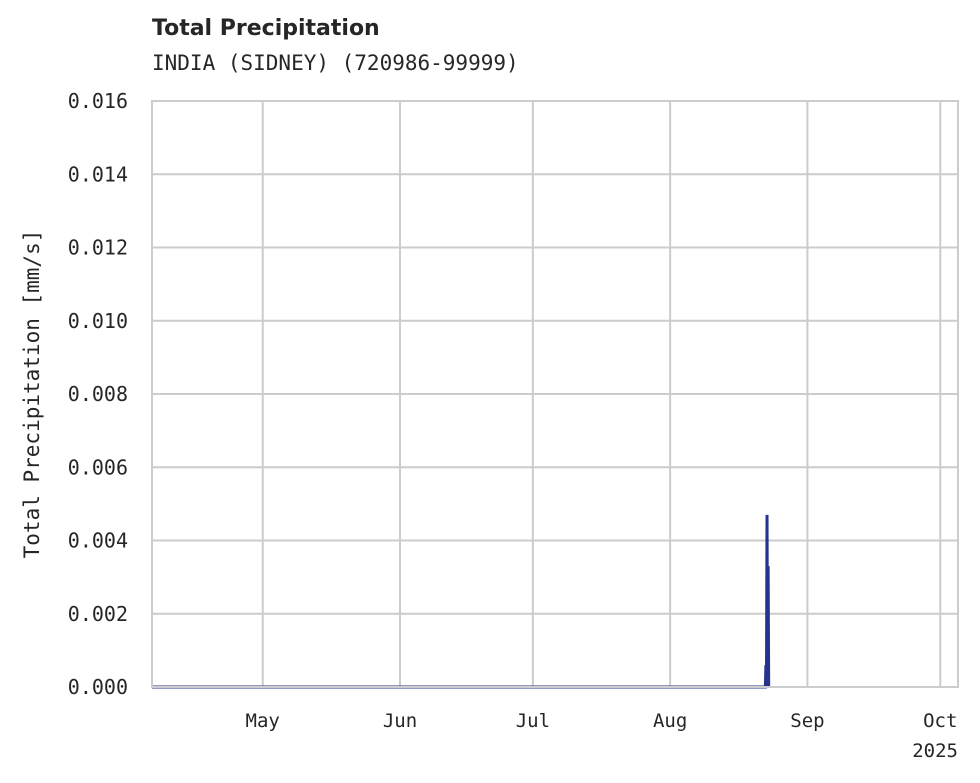  Describe the element at coordinates (98, 174) in the screenshot. I see `y-tick-label: 0.014` at that location.